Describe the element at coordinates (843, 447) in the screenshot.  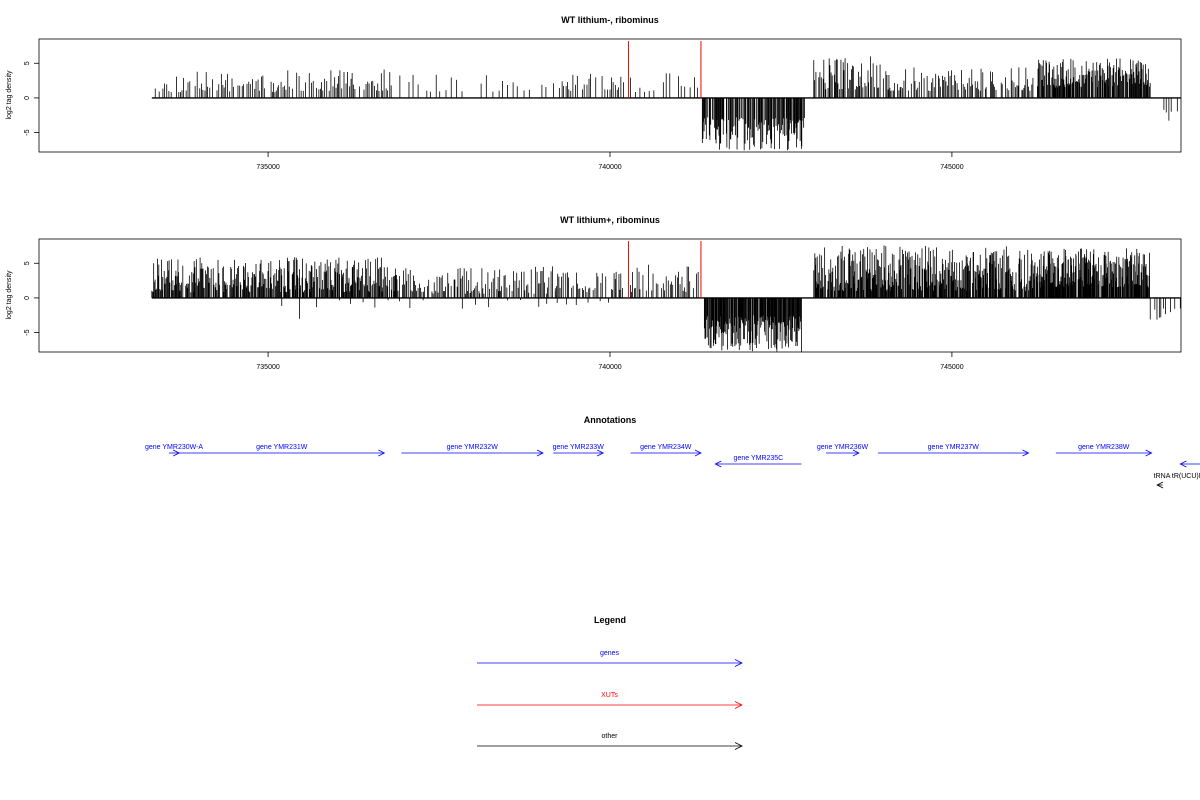
I see `feature-label: gene YMR236W` at that location.